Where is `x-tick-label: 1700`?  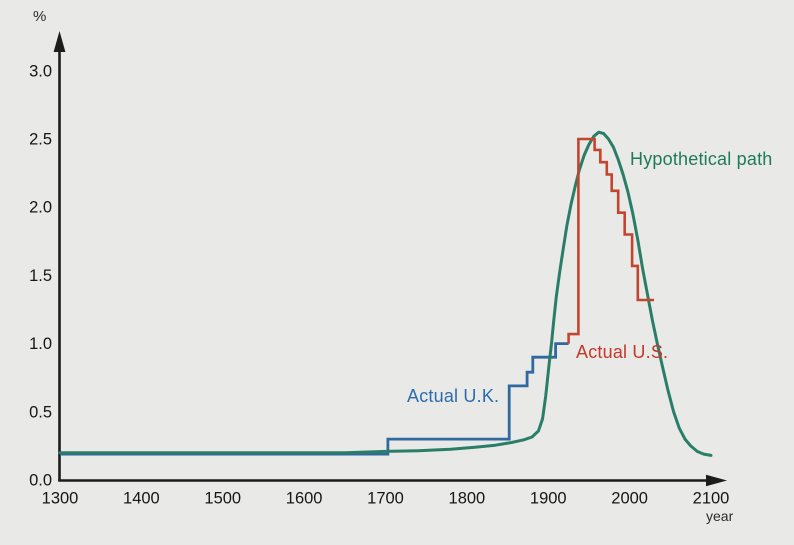
x-tick-label: 1700 is located at coordinates (385, 499).